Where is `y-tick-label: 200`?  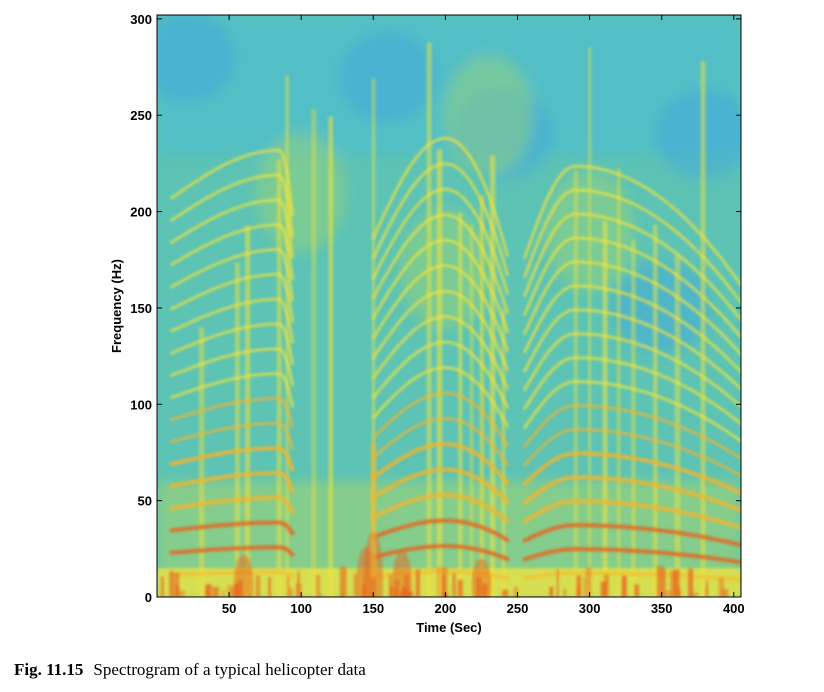
y-tick-label: 200 is located at coordinates (141, 212).